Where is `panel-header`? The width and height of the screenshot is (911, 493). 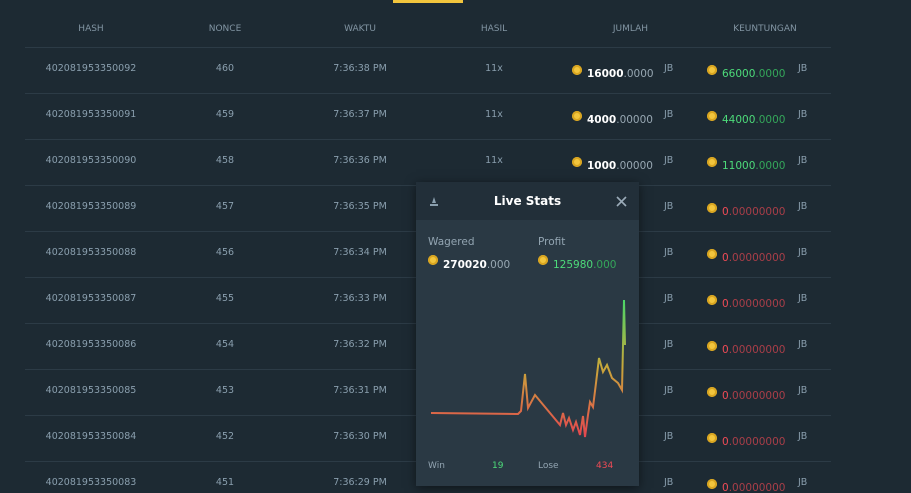 panel-header is located at coordinates (527, 201).